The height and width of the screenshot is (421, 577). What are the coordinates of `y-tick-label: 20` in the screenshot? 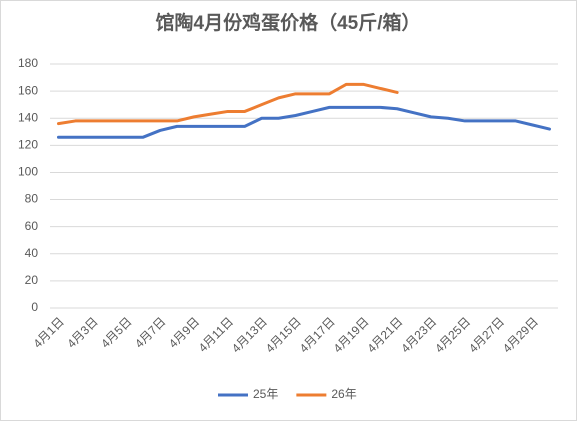 It's located at (32, 280).